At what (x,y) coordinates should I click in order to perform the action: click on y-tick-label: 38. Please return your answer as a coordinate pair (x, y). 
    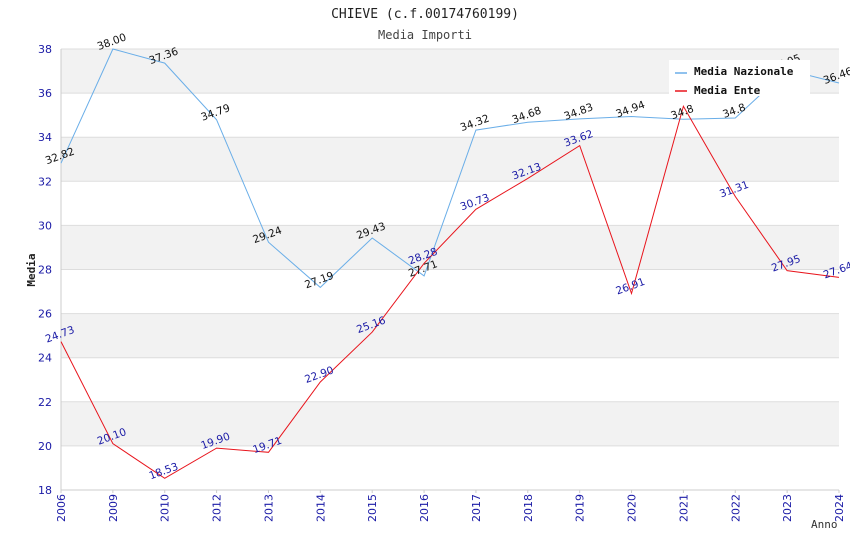
    Looking at the image, I should click on (45, 49).